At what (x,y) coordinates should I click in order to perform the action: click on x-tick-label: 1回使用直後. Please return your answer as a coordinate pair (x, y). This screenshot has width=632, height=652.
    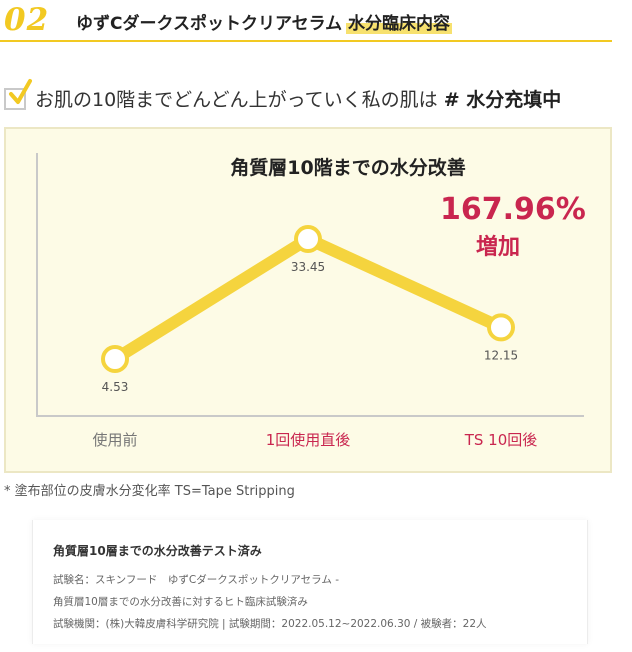
    Looking at the image, I should click on (308, 440).